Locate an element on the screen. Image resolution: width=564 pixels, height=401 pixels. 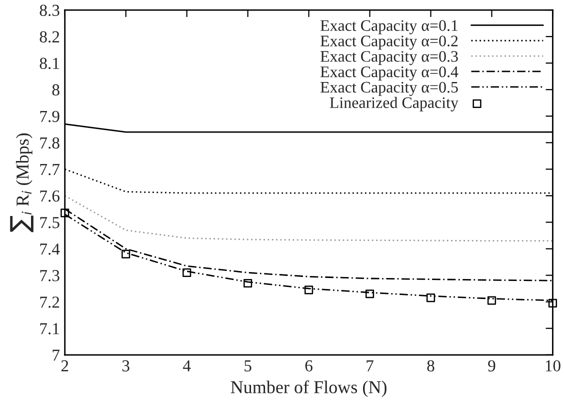
x-tick-label: 5 is located at coordinates (248, 366).